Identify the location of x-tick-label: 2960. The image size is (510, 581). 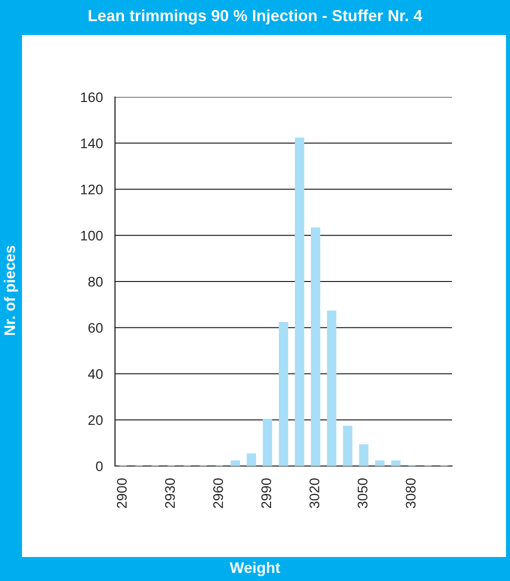
(218, 493).